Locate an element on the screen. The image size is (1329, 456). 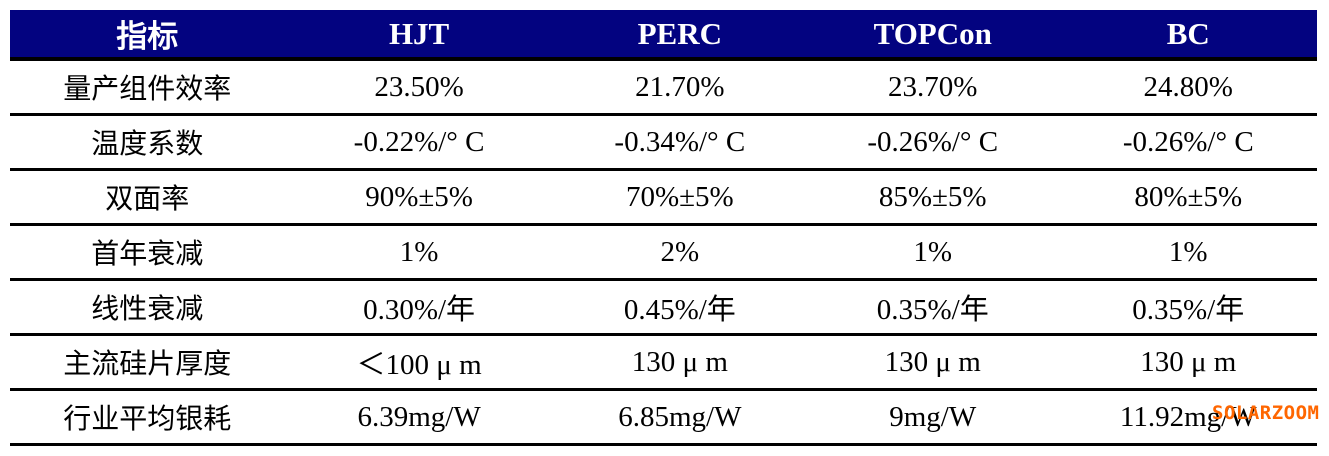
table-cell: ＜100 μ m is located at coordinates (419, 362).